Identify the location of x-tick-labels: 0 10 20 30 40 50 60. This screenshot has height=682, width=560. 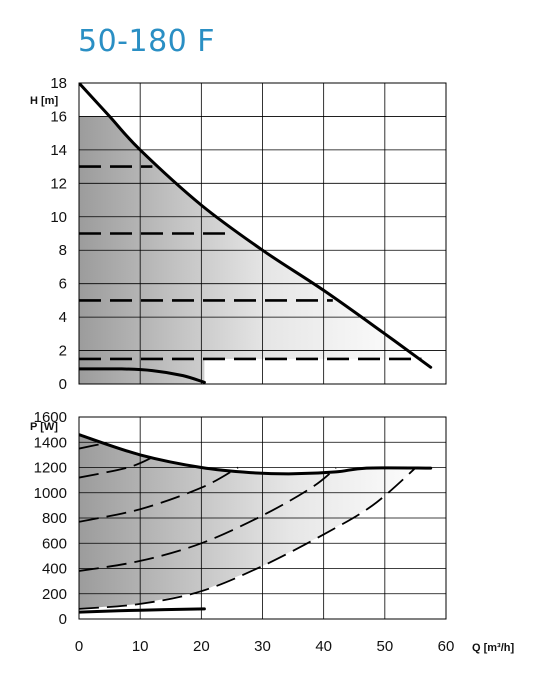
(265, 646).